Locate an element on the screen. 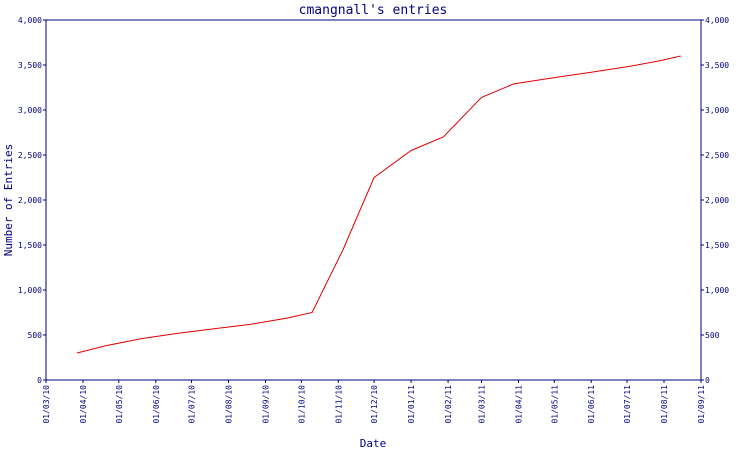 Image resolution: width=750 pixels, height=450 pixels. y-tick-label-right: 3,500 is located at coordinates (717, 65).